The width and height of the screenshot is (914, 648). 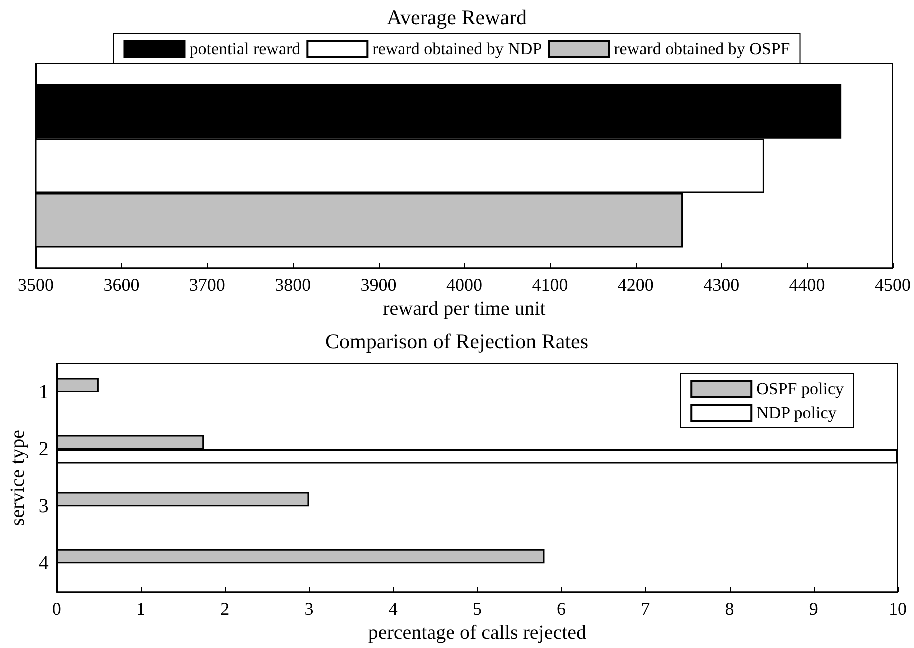 I want to click on x-tick-label: 3500, so click(x=36, y=285).